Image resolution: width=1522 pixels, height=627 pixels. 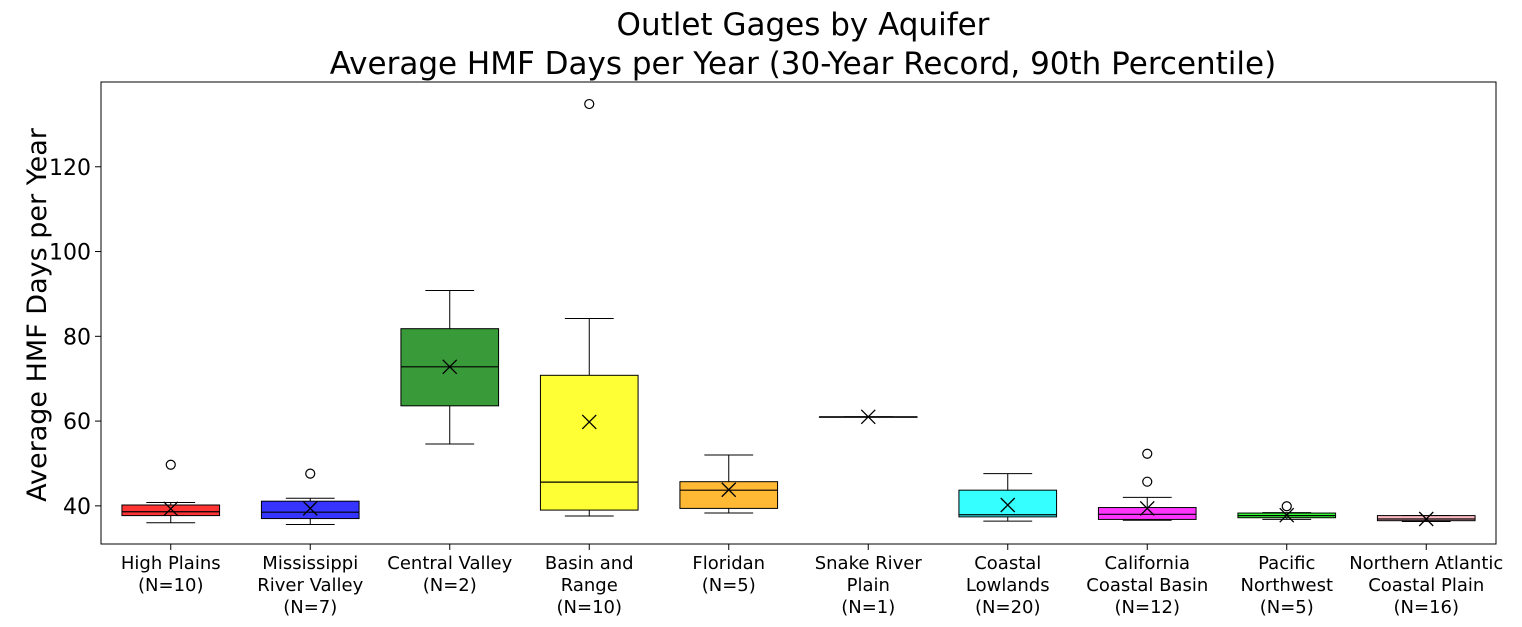 I want to click on x-tick-label-line: (N=12), so click(x=1148, y=607).